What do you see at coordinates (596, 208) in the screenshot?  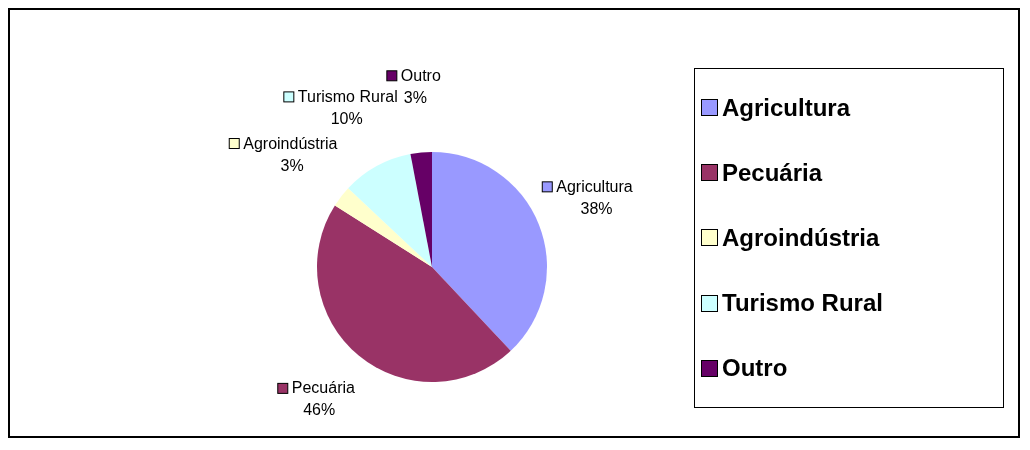 I see `data-label: 38%` at bounding box center [596, 208].